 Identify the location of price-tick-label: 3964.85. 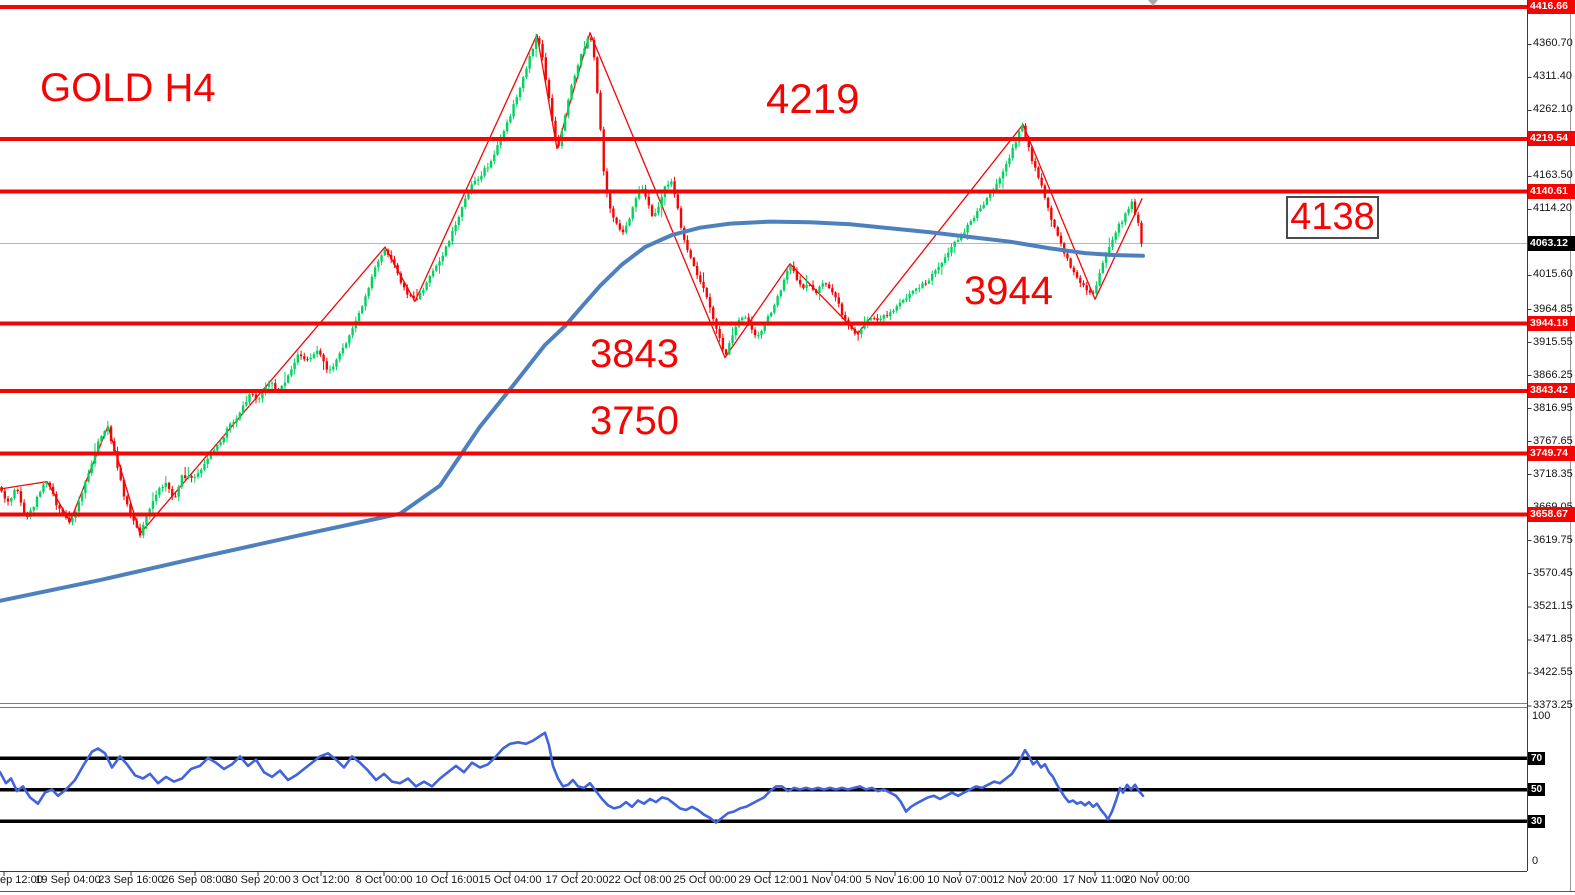
(1553, 308).